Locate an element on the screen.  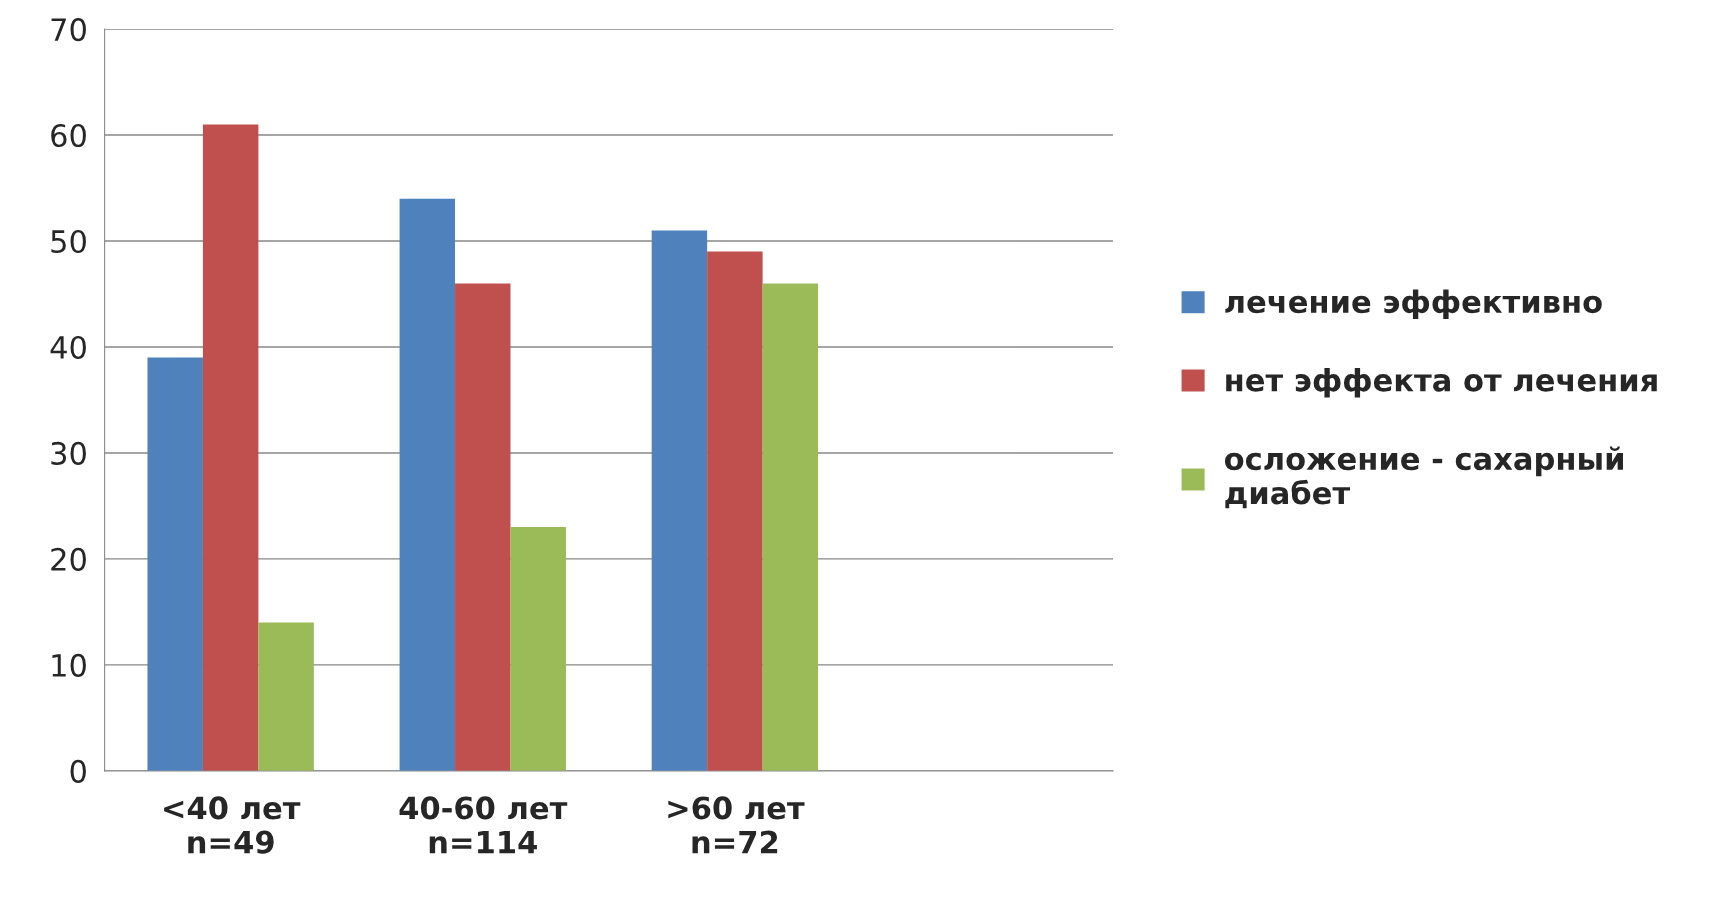
y-tick-label: 0 is located at coordinates (78, 771).